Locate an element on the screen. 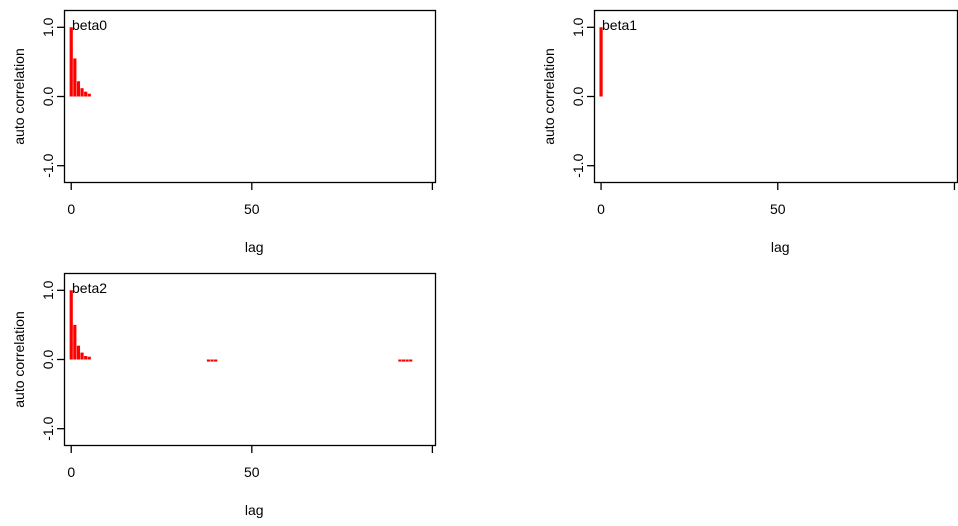 The width and height of the screenshot is (958, 526). panel-title: beta0 is located at coordinates (89, 25).